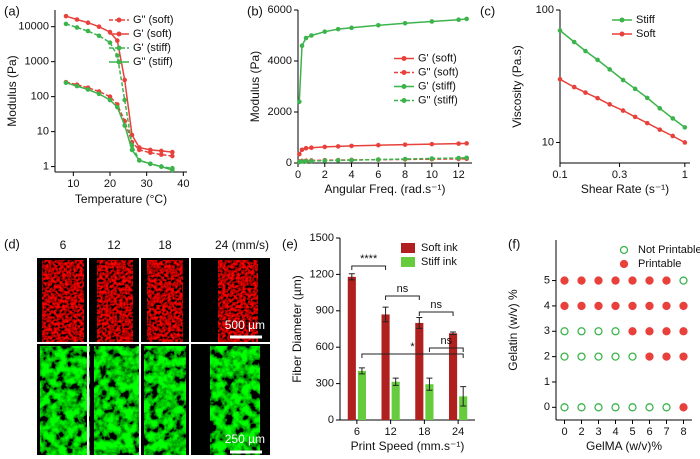  I want to click on x-tick-label: 18, so click(424, 432).